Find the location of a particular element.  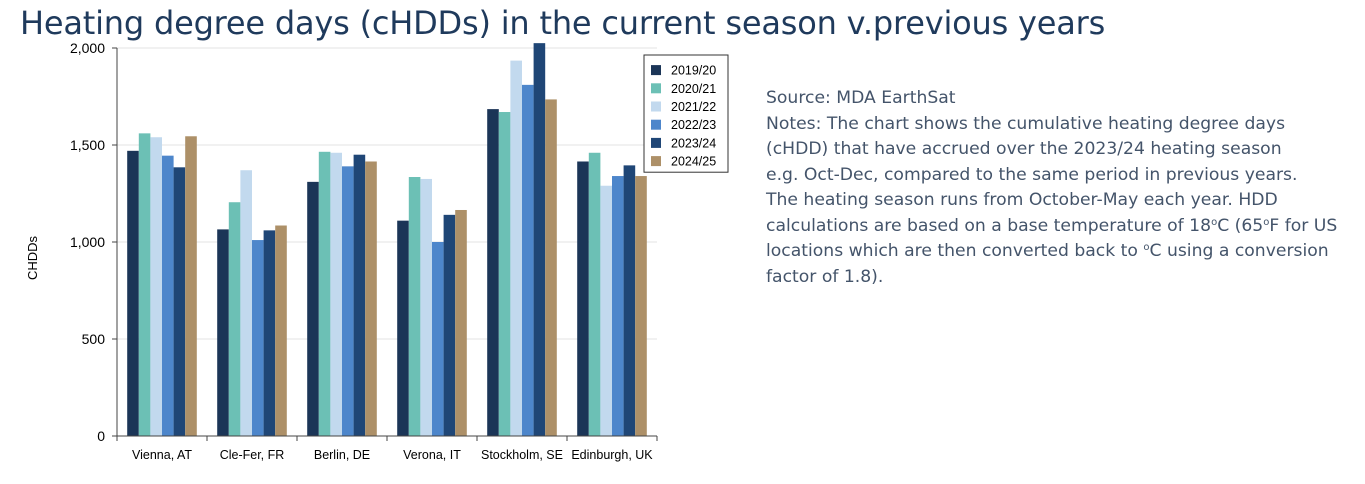

x-tick-label: Berlin, DE is located at coordinates (342, 455).